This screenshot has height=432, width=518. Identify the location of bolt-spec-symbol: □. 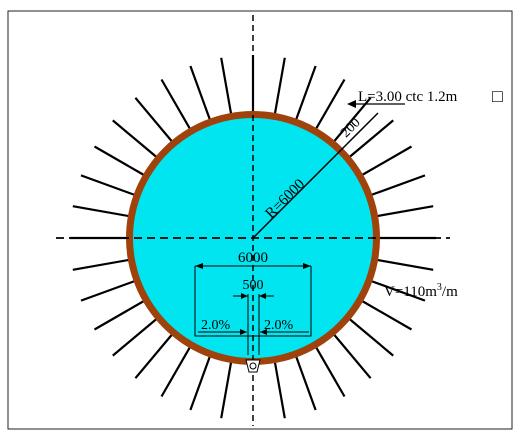
(497, 96).